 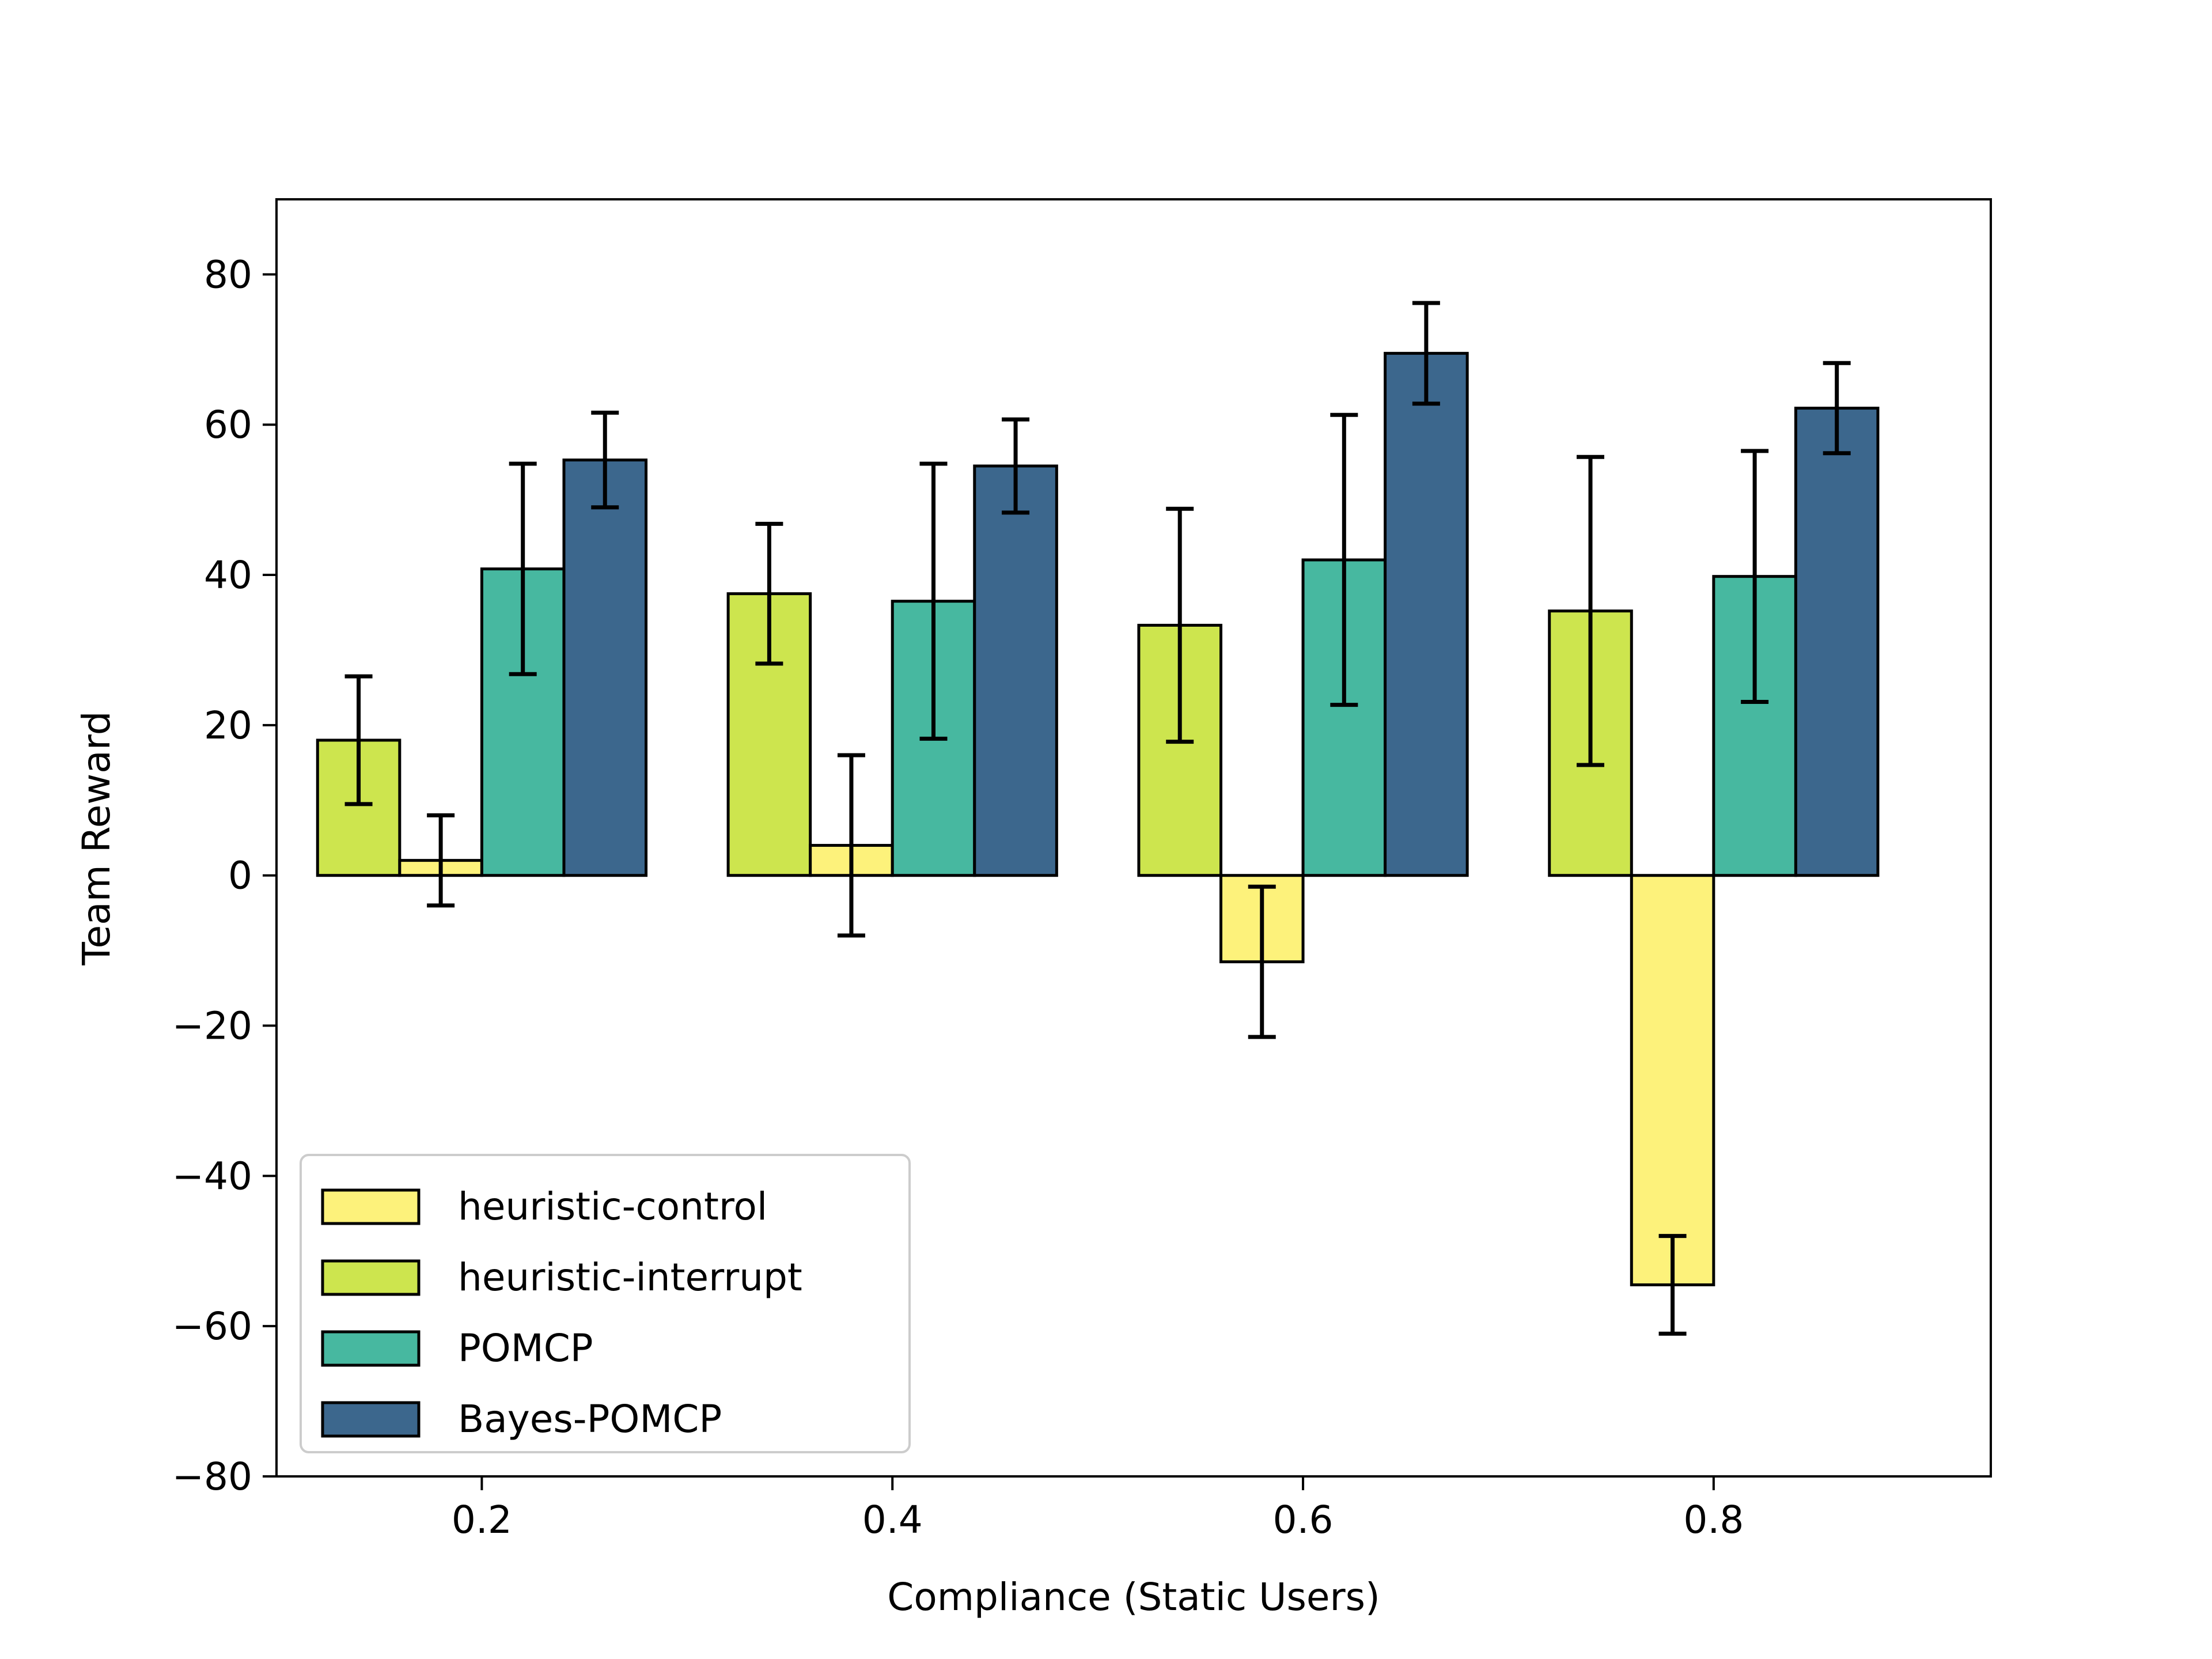 What do you see at coordinates (228, 575) in the screenshot?
I see `y-tick-label: 40` at bounding box center [228, 575].